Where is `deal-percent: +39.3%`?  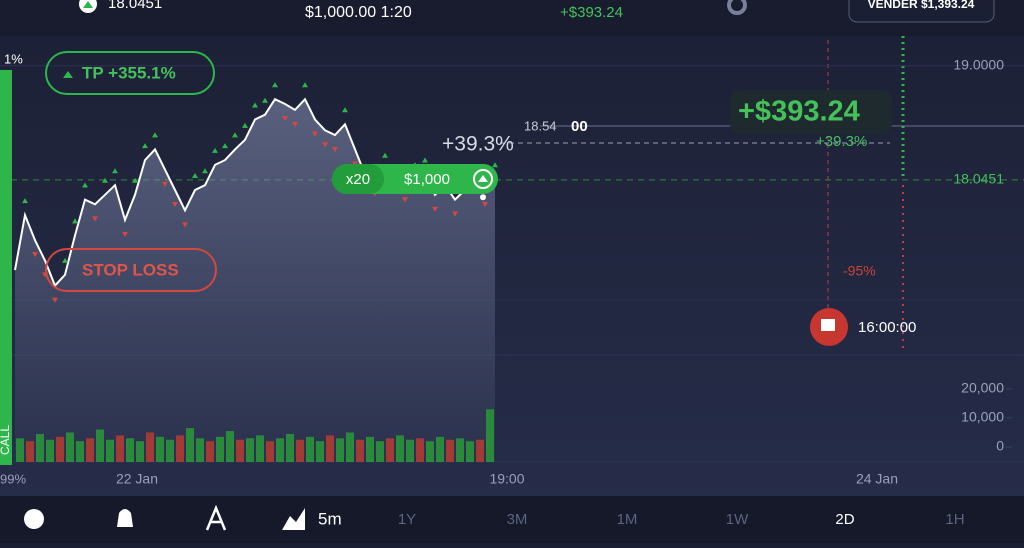
deal-percent: +39.3% is located at coordinates (478, 144).